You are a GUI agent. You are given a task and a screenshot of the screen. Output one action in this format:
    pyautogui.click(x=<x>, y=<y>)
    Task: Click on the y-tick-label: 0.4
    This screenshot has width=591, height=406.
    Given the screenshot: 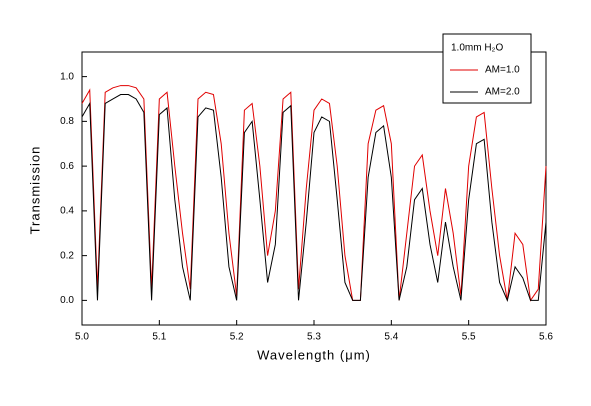 What is the action you would take?
    pyautogui.click(x=67, y=211)
    